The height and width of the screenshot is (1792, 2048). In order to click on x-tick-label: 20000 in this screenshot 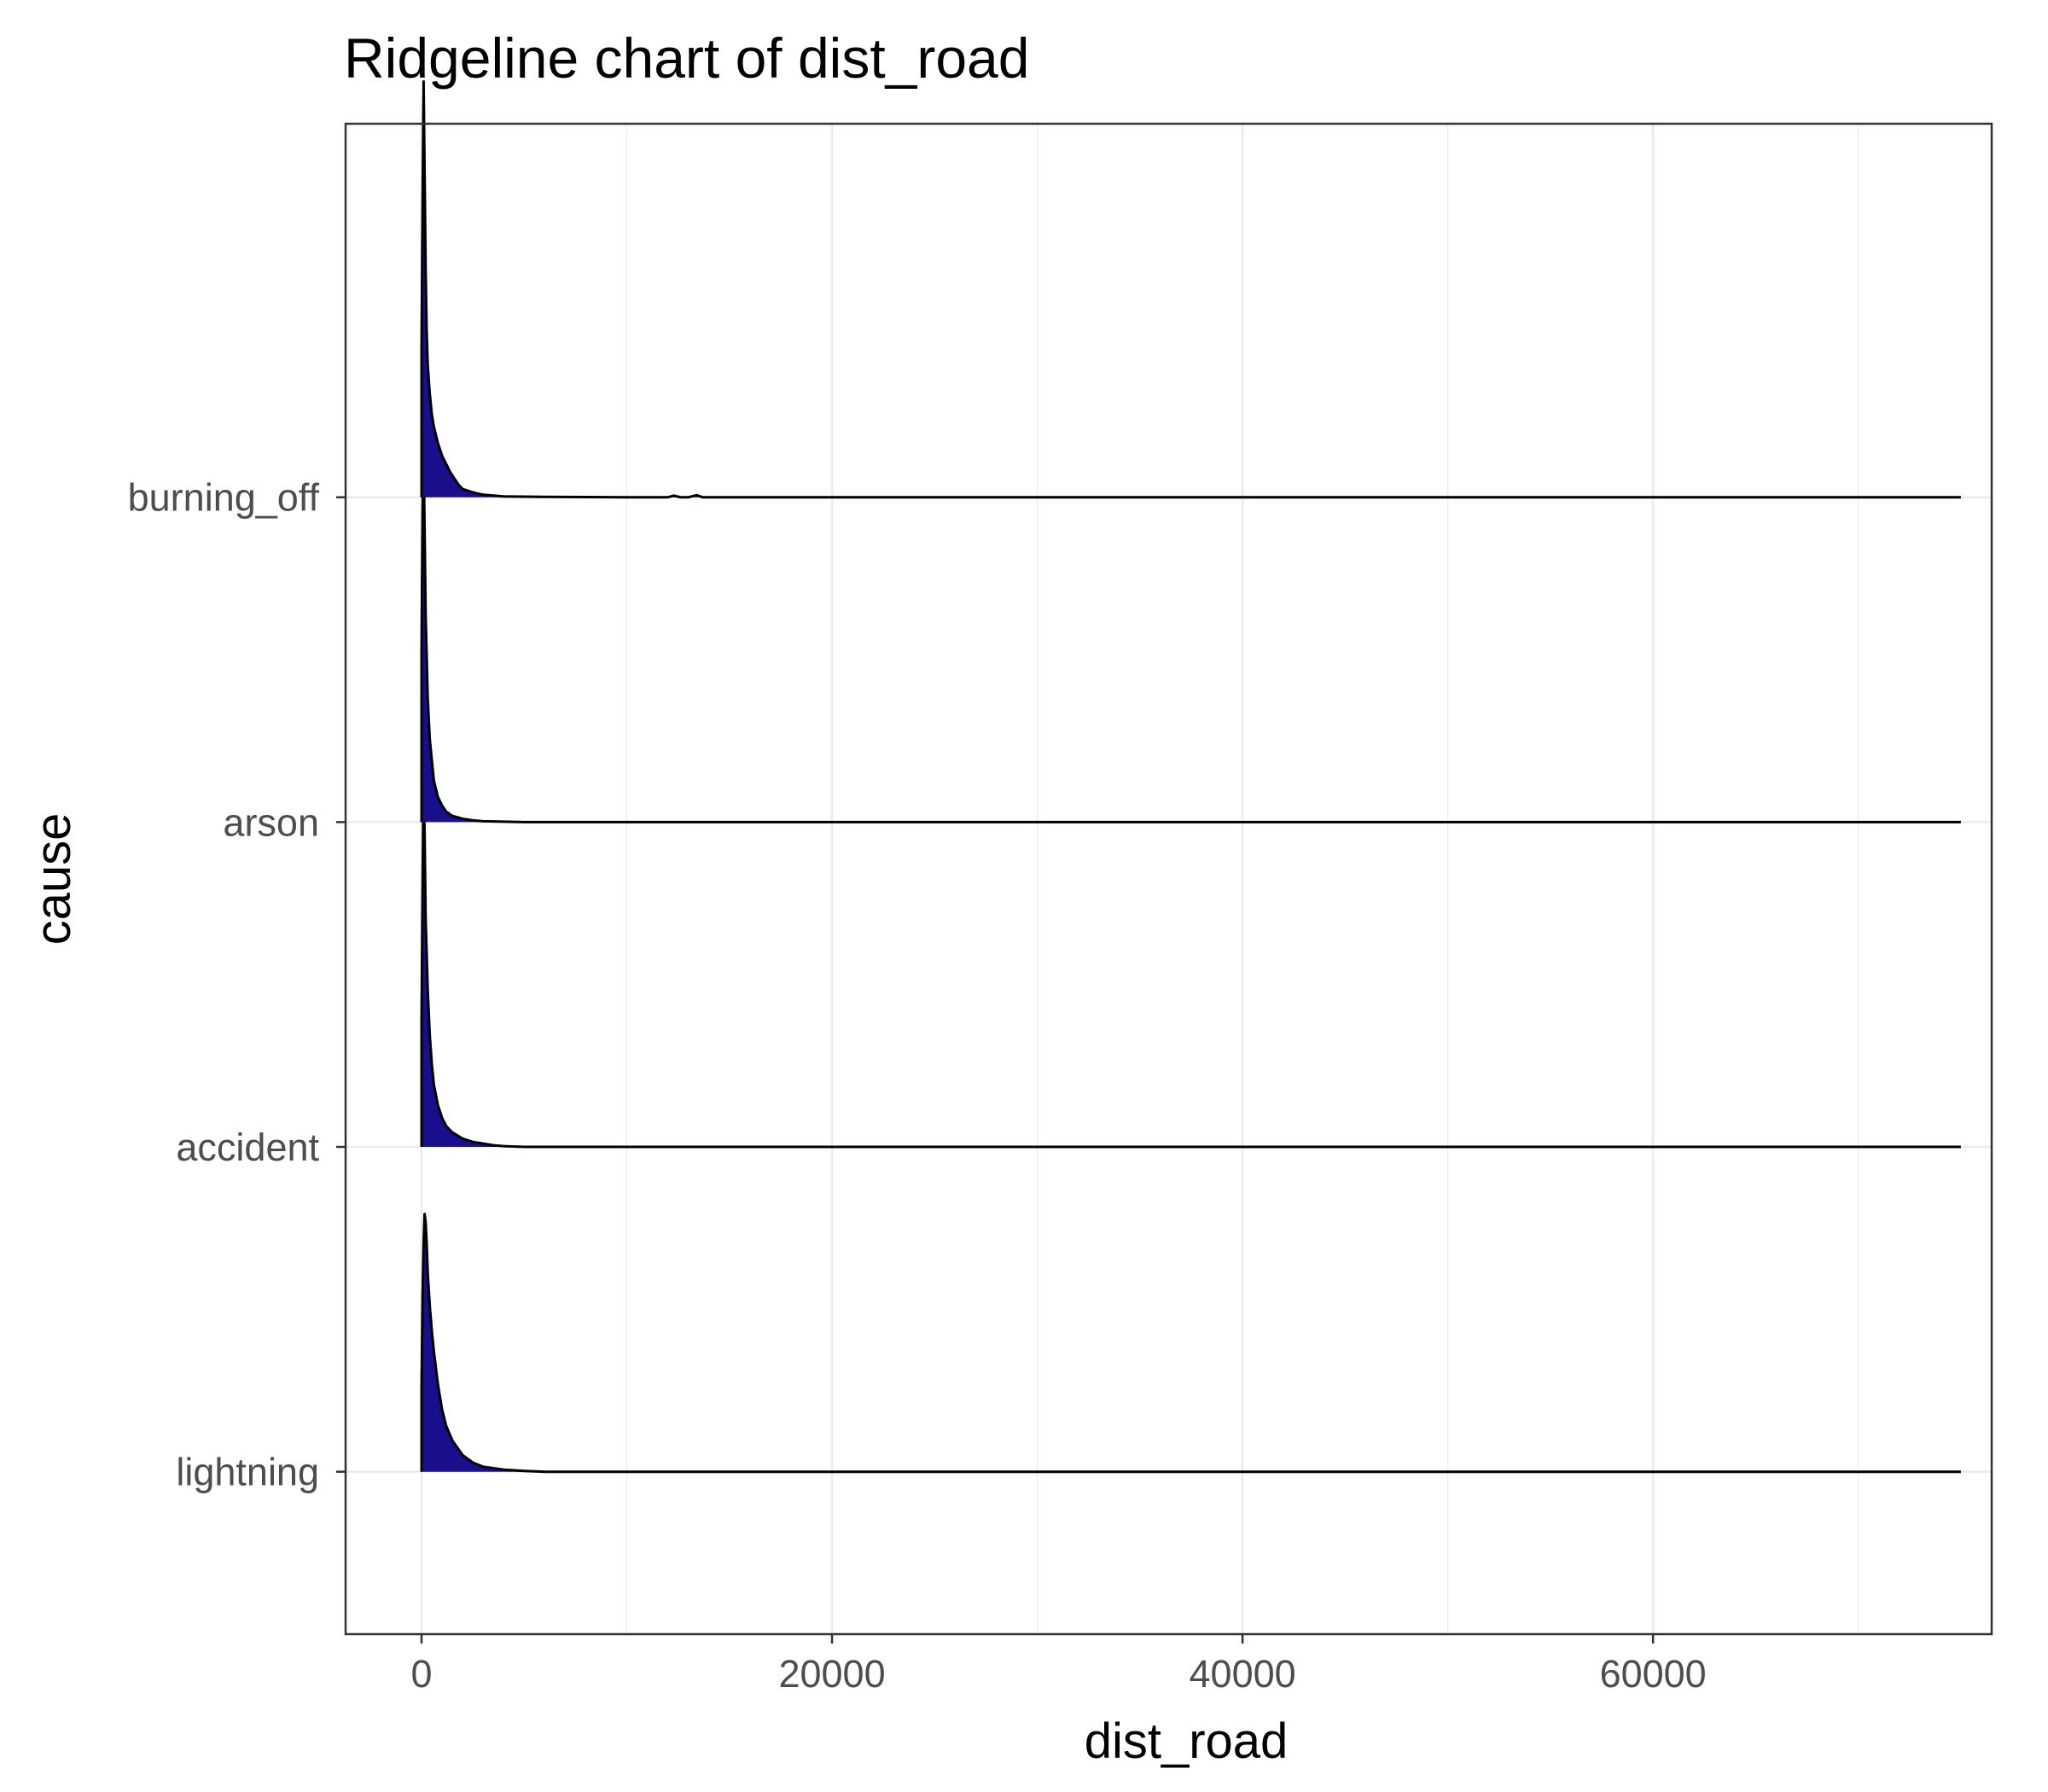, I will do `click(831, 1674)`.